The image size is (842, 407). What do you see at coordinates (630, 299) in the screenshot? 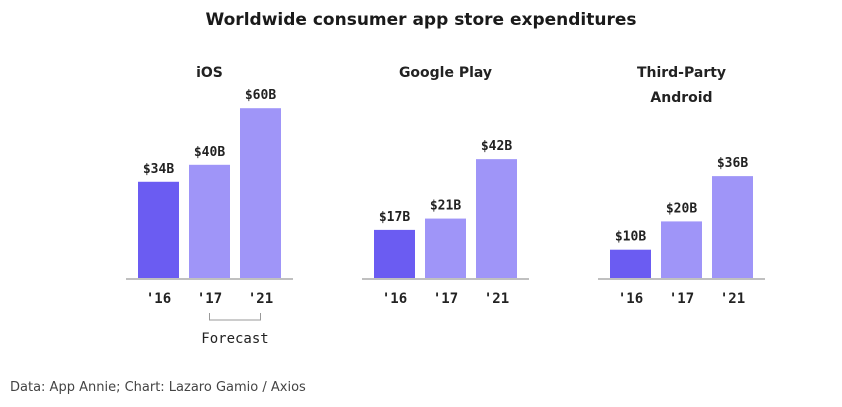
I see `tick-label-third-party-android-0: '16` at bounding box center [630, 299].